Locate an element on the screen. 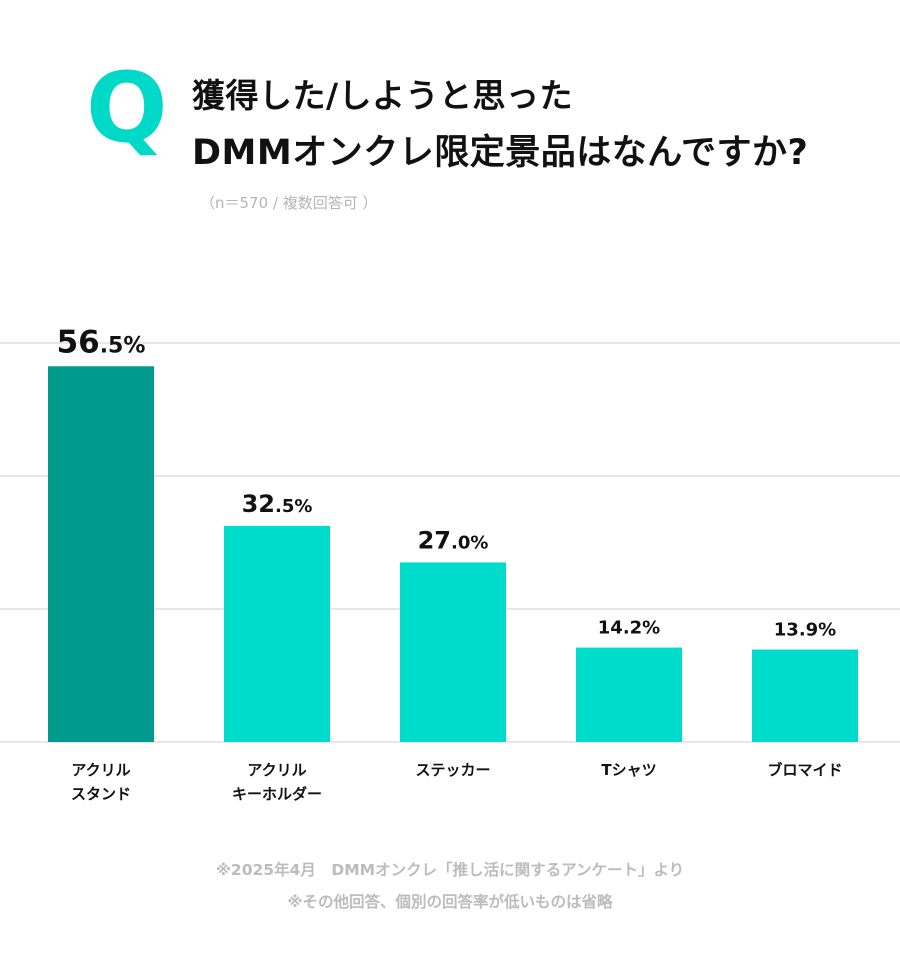  category-label-3: Tシャツ is located at coordinates (628, 770).